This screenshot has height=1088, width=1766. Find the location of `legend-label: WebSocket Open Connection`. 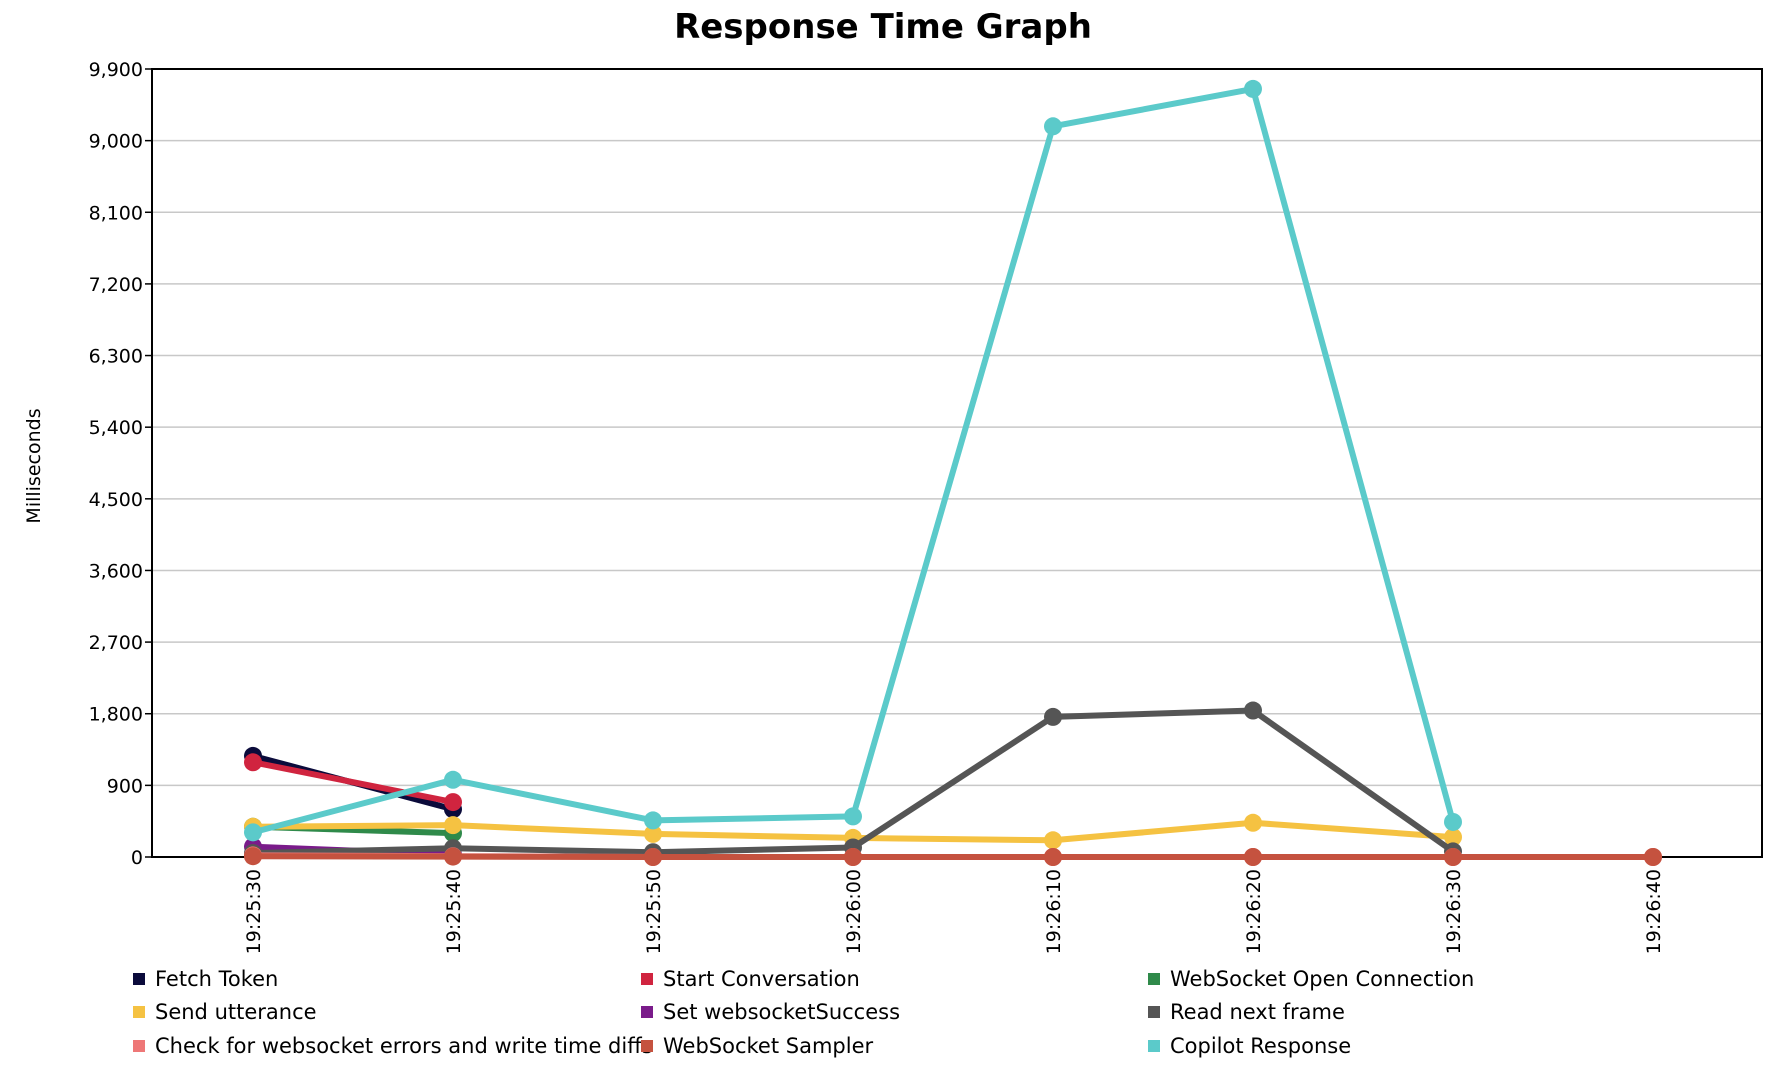

legend-label: WebSocket Open Connection is located at coordinates (1322, 979).